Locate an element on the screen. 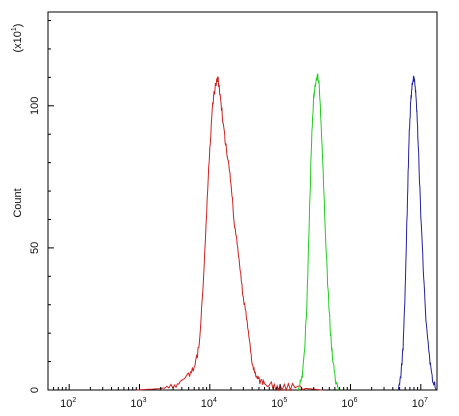 The image size is (459, 416). x-tick-label: 10⁴ is located at coordinates (209, 403).